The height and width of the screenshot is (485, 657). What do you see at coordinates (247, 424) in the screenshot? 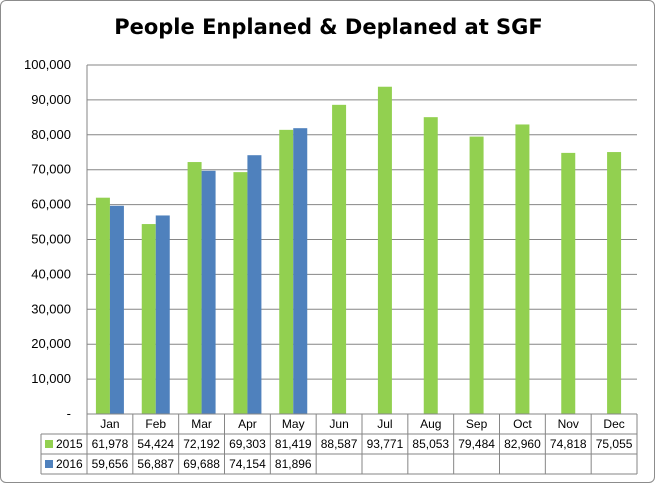
I see `x-tick-label: Apr` at bounding box center [247, 424].